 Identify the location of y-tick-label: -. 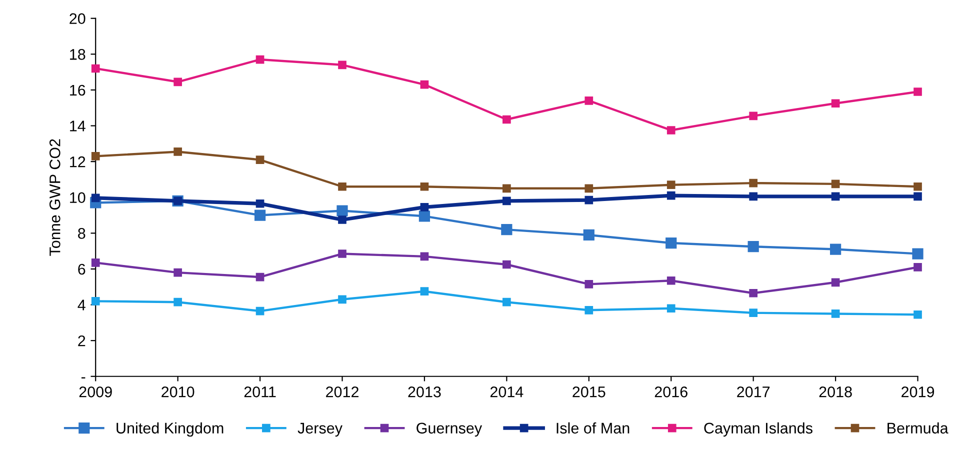
(83, 377).